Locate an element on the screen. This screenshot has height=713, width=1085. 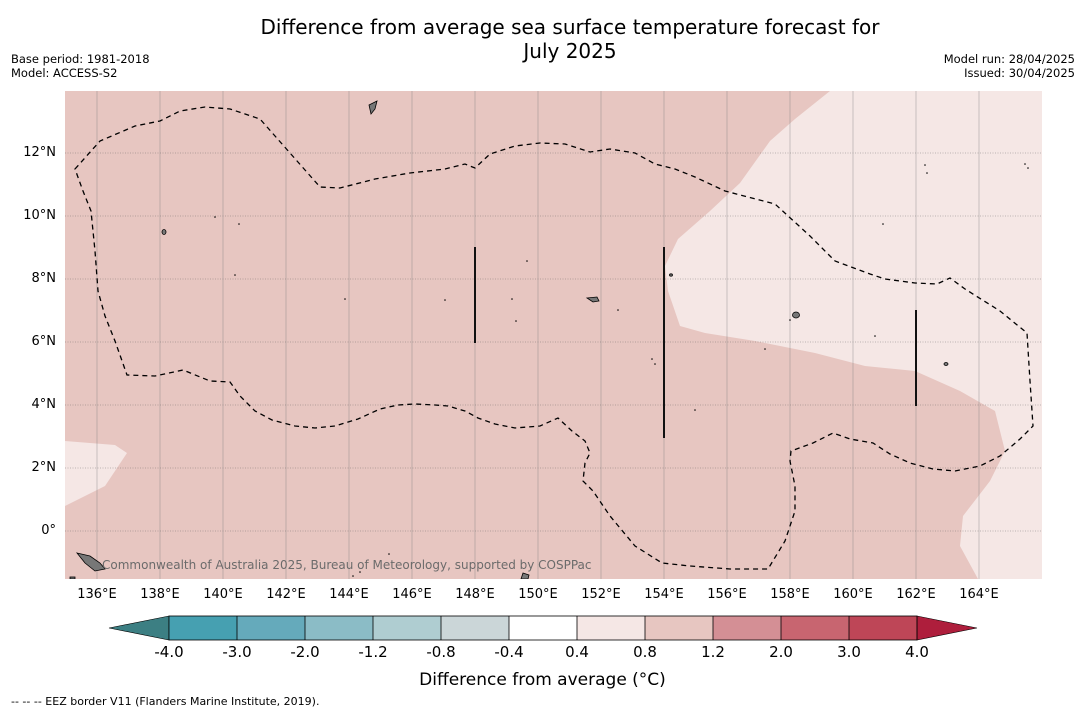
lon-label-158e: 158°E is located at coordinates (790, 594).